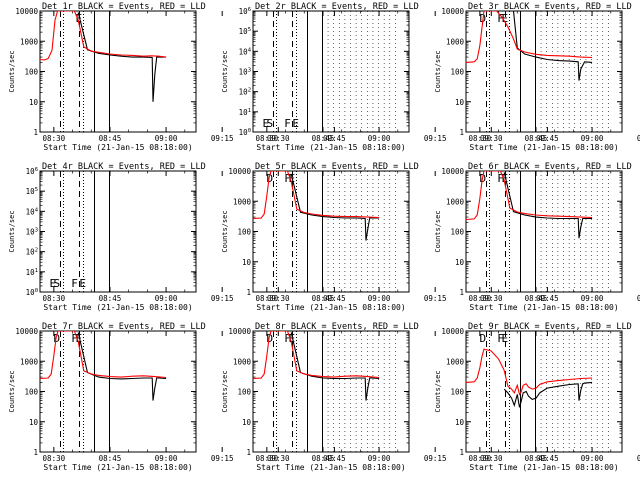 This screenshot has height=480, width=640. I want to click on panel-title: Det 1r BLACK = Events, RED = LLD, so click(124, 7).